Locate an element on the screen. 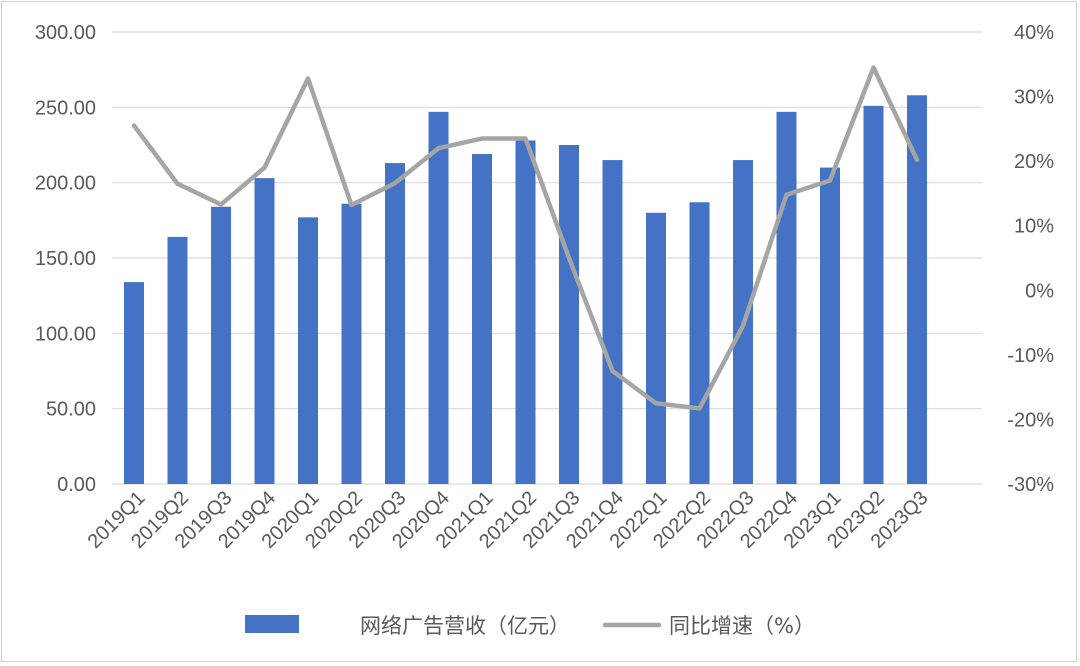  left-axis-tick-label: 150.00 is located at coordinates (65, 259).